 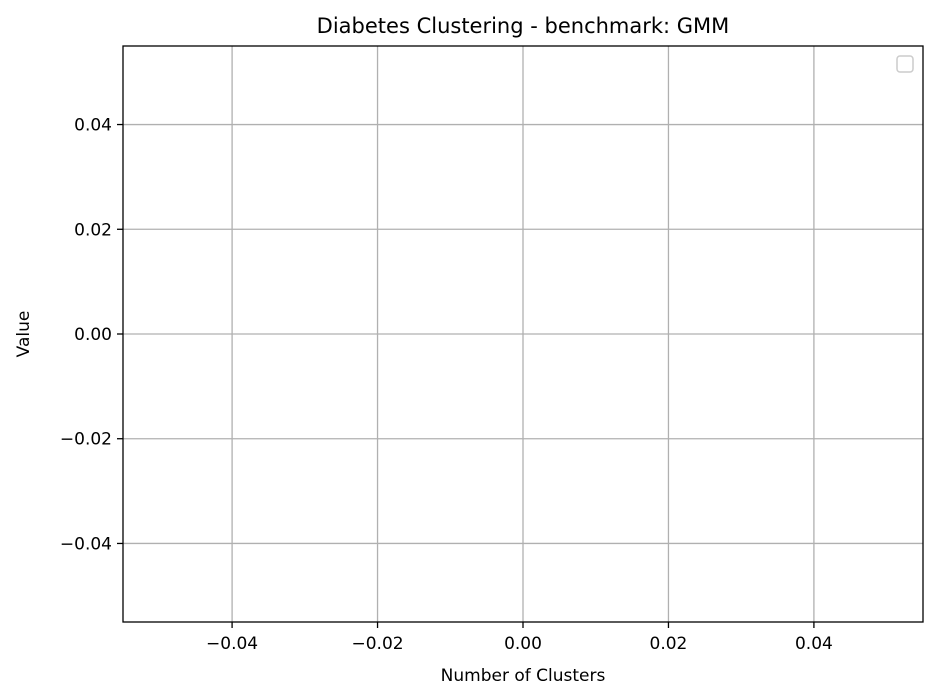 I want to click on y-tick-label: −0.04, so click(x=86, y=544).